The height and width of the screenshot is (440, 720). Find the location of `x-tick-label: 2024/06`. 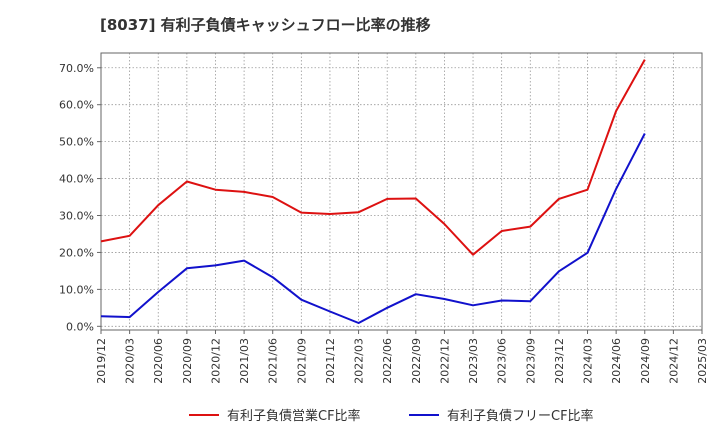

x-tick-label: 2024/06 is located at coordinates (616, 361).